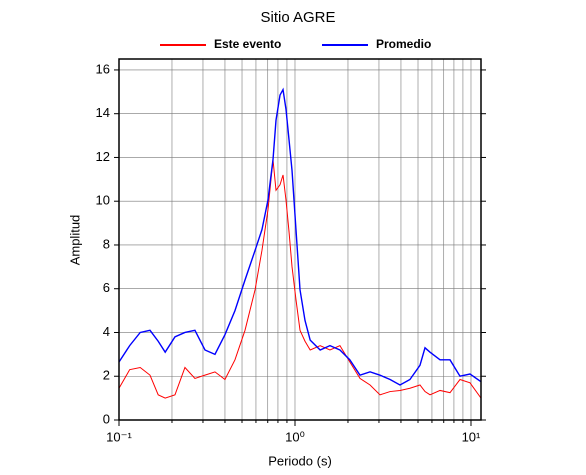 Image resolution: width=586 pixels, height=475 pixels. I want to click on y-tick-label: 4, so click(106, 331).